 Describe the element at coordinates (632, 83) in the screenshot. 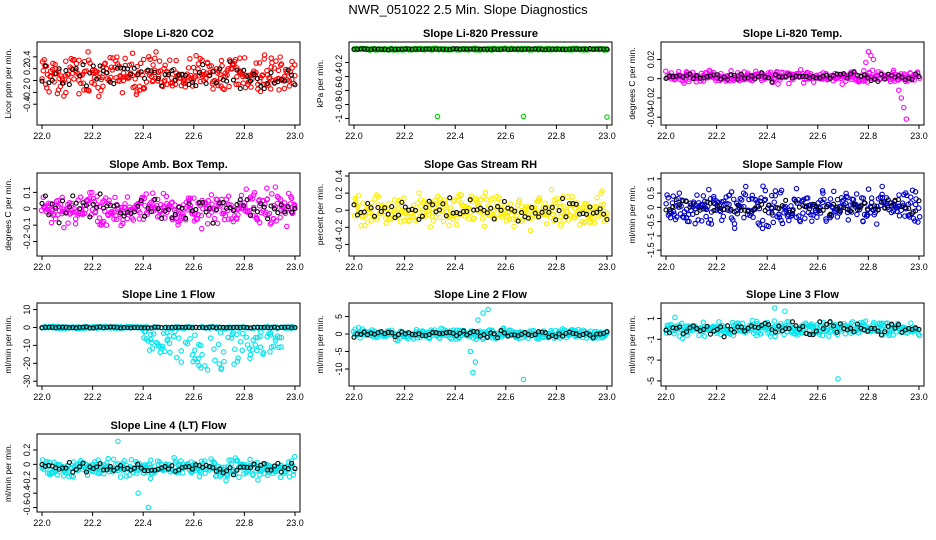

I see `y-axis-label: degrees C per min.` at that location.